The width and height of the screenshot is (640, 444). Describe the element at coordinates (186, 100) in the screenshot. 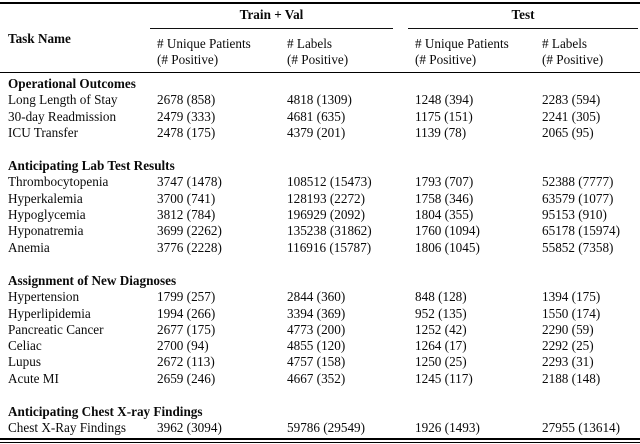

I see `value-cell: 2678 (858)` at that location.